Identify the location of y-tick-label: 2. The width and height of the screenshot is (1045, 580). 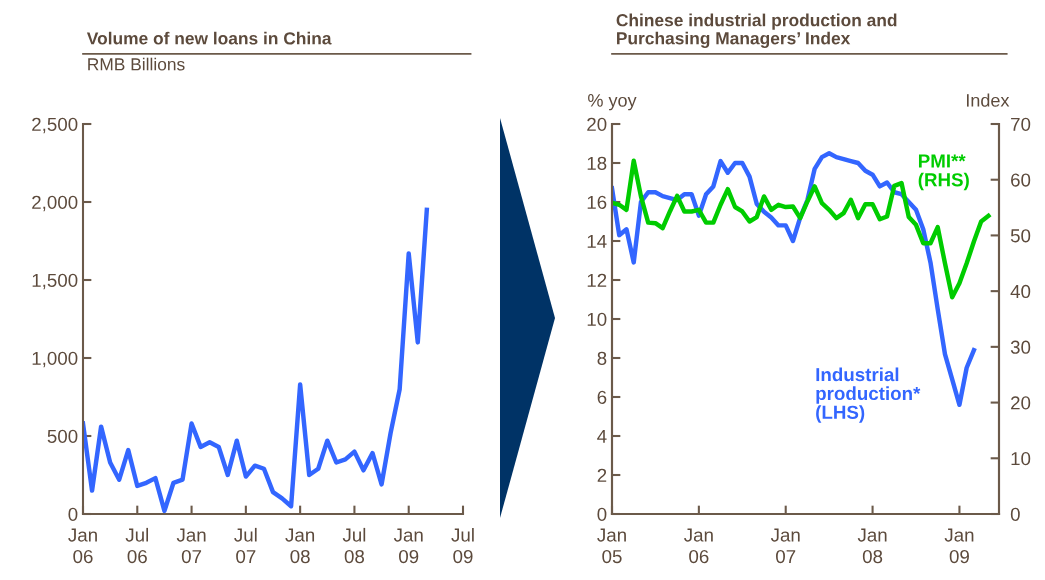
(602, 475).